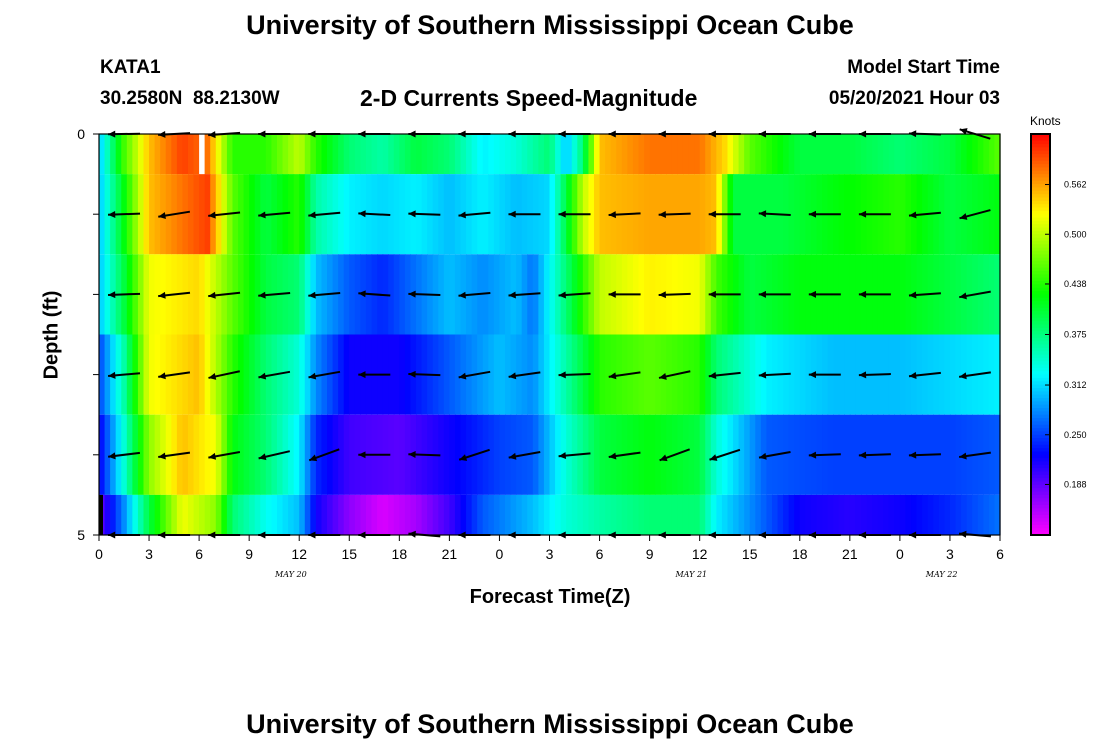 The height and width of the screenshot is (750, 1100). I want to click on x-tick-label: 21, so click(850, 554).